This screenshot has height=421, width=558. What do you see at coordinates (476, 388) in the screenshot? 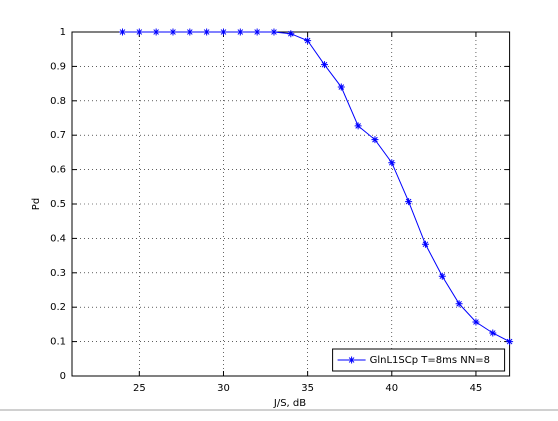
I see `x-tick-label: 45` at bounding box center [476, 388].